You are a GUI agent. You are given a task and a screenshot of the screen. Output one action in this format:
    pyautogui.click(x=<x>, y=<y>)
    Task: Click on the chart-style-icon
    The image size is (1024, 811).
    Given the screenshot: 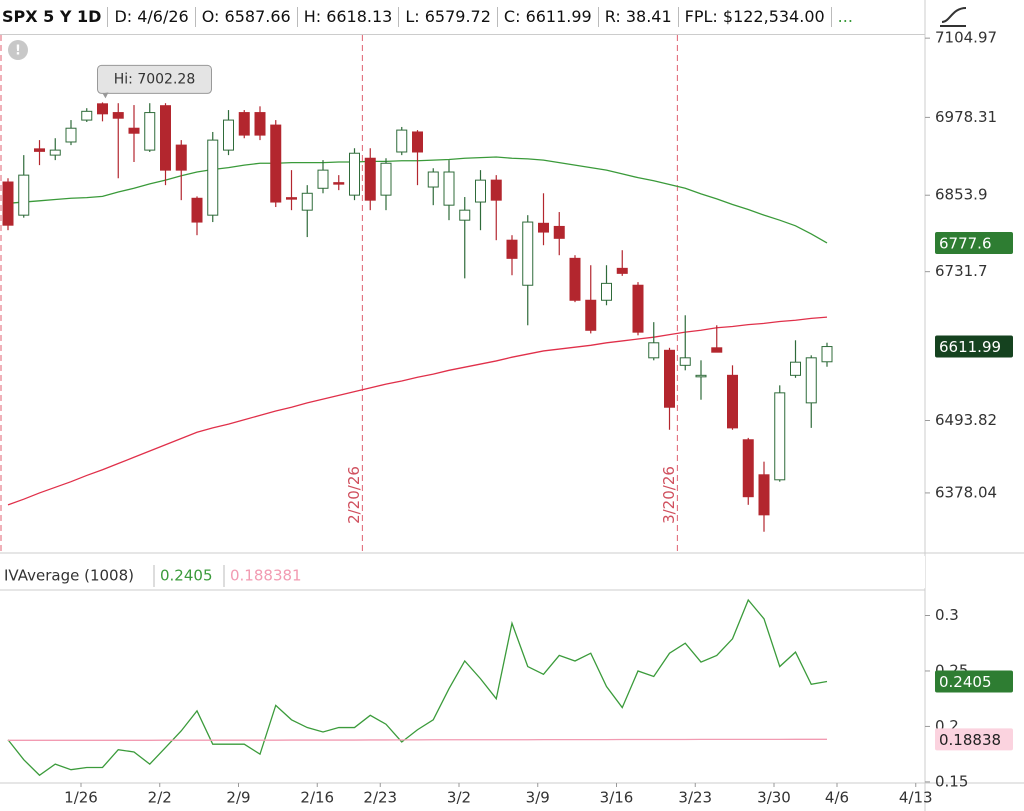 What is the action you would take?
    pyautogui.click(x=953, y=17)
    